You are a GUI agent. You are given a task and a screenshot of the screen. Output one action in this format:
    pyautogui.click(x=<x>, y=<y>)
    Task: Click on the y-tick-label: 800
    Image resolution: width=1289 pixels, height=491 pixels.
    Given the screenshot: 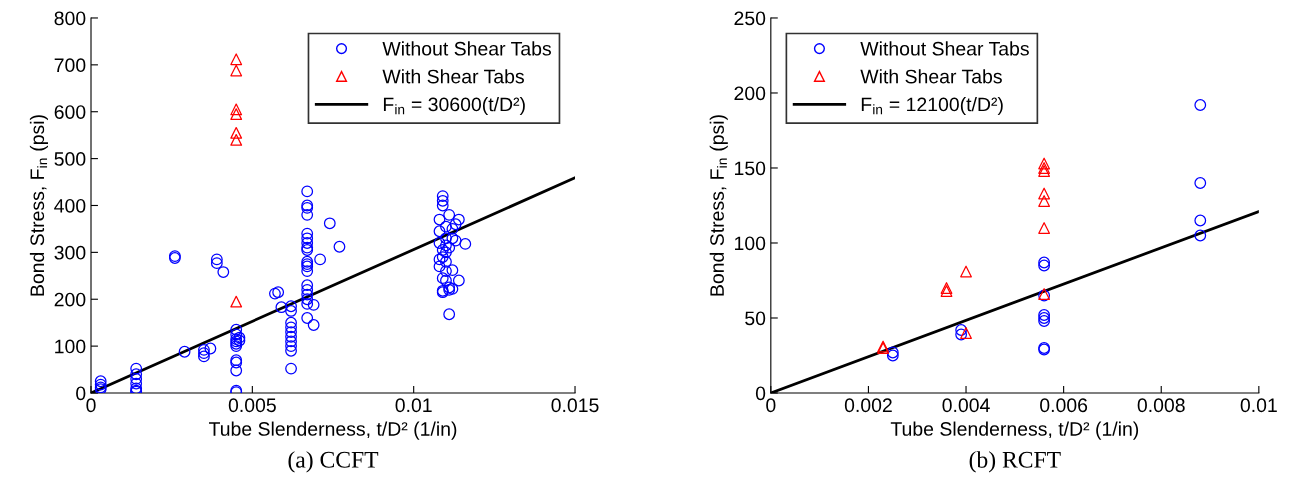 What is the action you would take?
    pyautogui.click(x=70, y=18)
    